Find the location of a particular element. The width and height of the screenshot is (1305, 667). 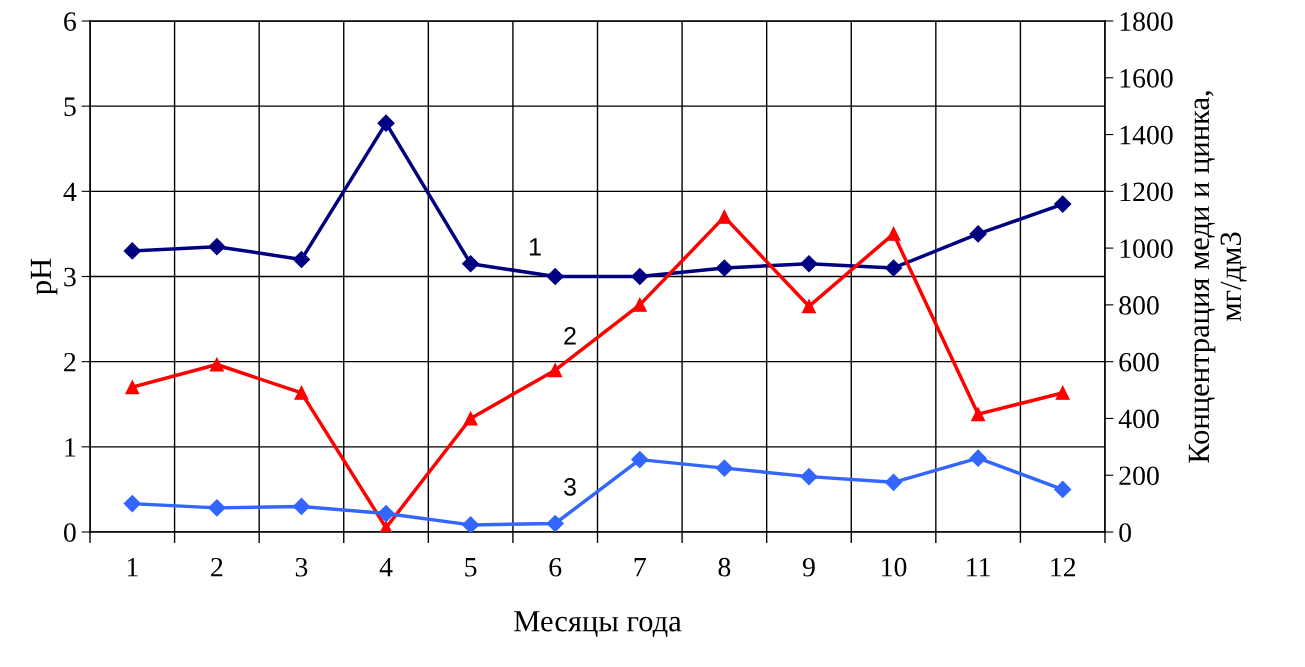

x-tick-label: 8 is located at coordinates (724, 567).